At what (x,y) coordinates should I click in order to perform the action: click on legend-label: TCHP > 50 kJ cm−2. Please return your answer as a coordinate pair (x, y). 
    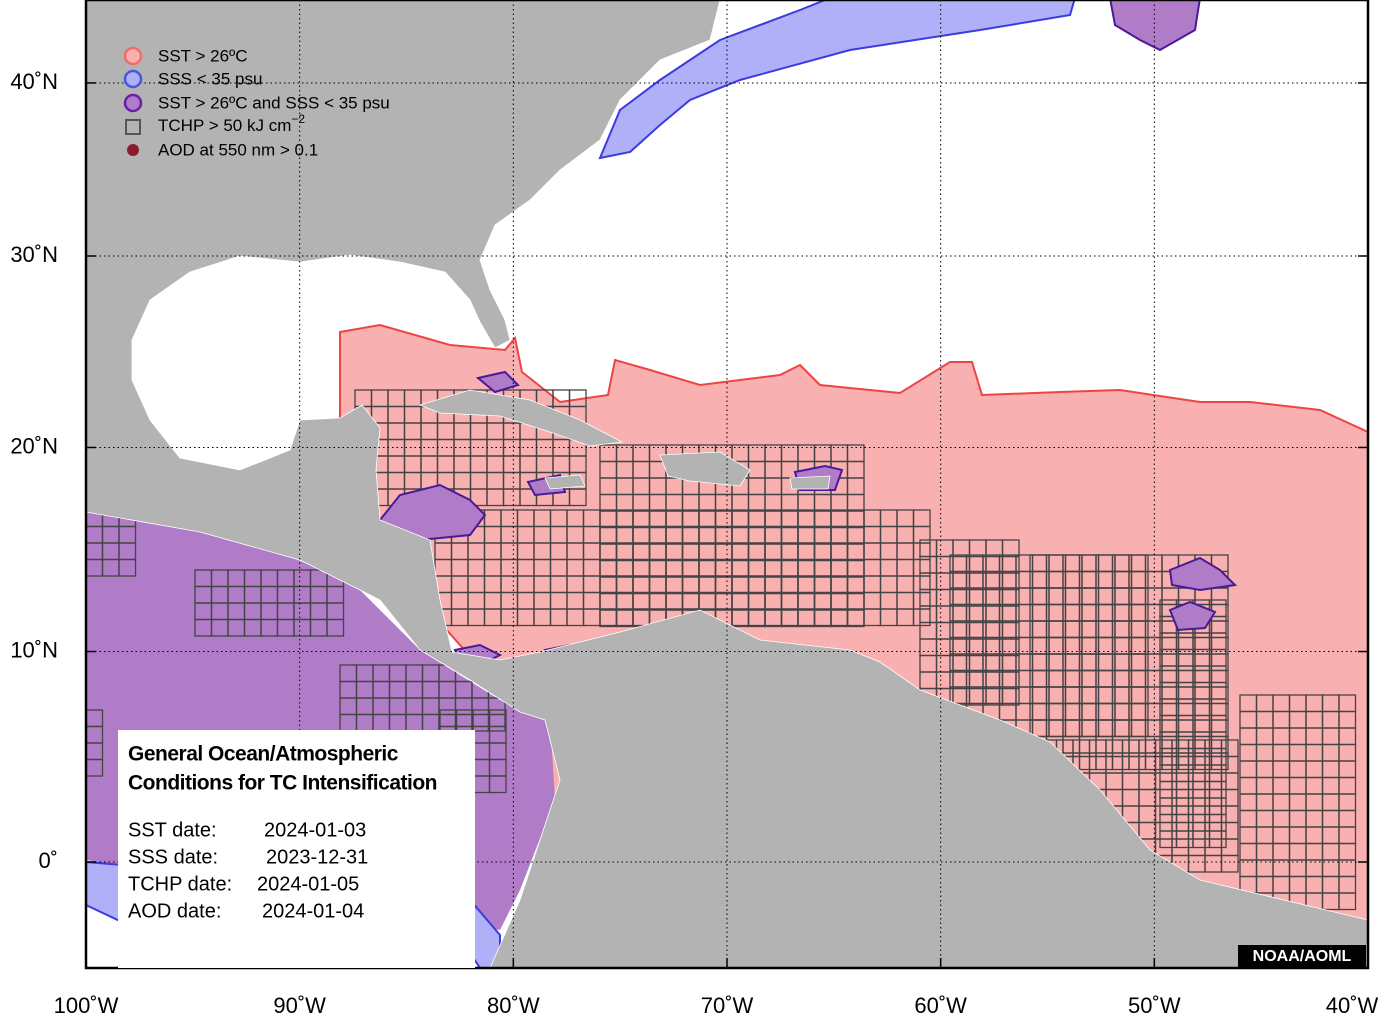
    Looking at the image, I should click on (231, 123).